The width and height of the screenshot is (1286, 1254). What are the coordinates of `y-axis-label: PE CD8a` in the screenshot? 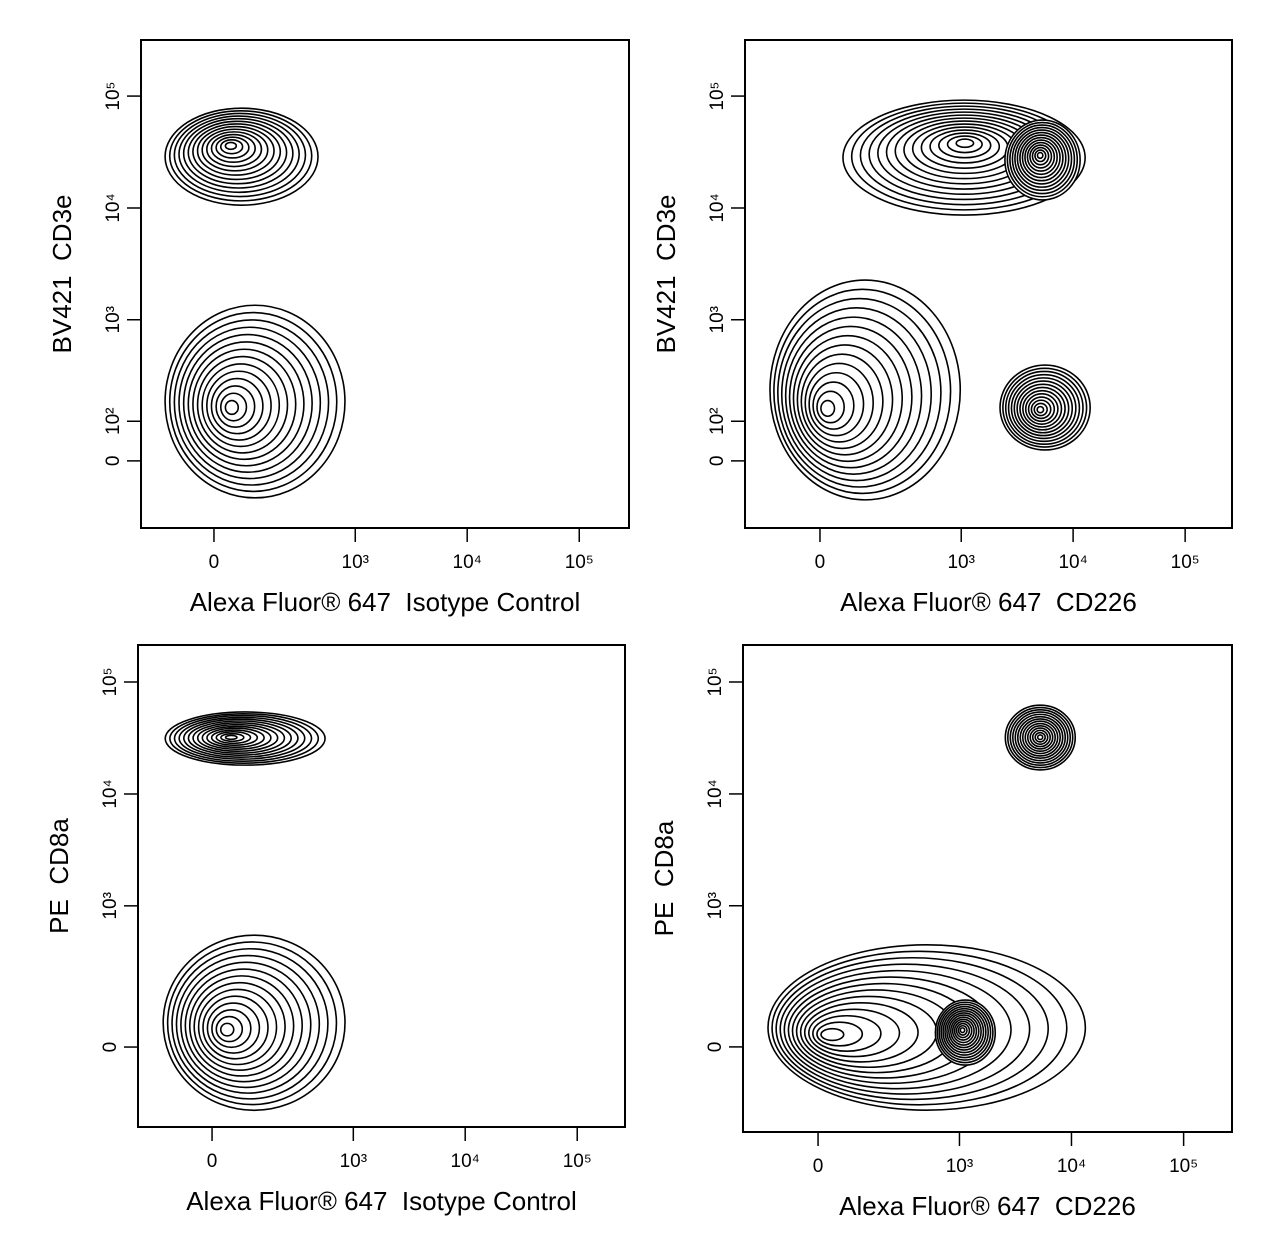 It's located at (664, 878).